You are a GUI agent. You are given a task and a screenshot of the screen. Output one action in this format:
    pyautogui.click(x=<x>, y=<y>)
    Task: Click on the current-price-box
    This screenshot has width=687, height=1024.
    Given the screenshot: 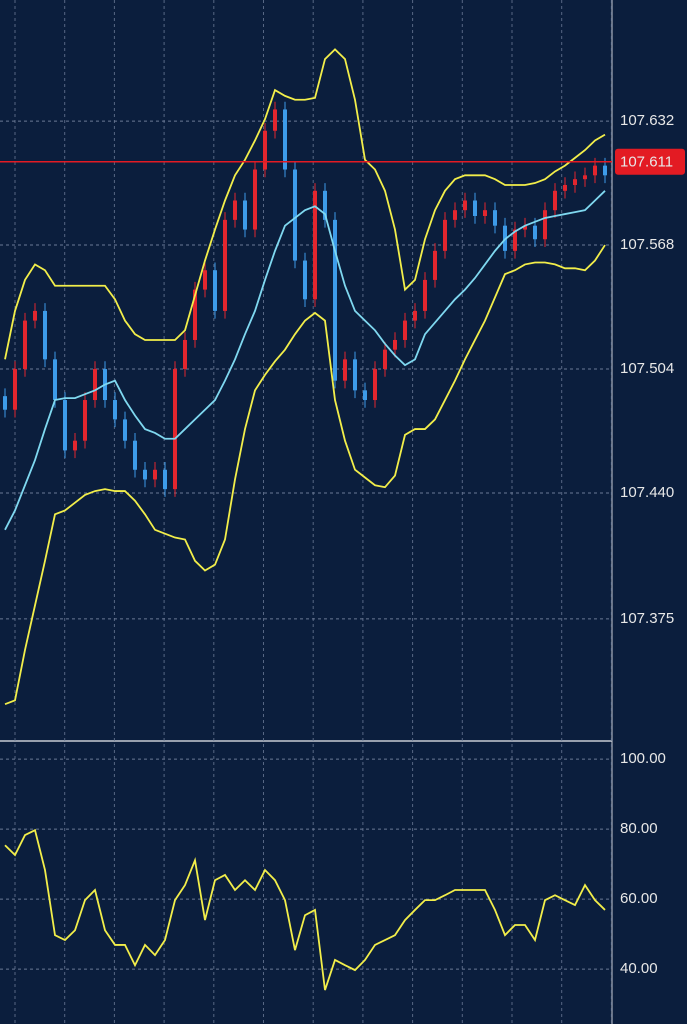 What is the action you would take?
    pyautogui.click(x=650, y=161)
    